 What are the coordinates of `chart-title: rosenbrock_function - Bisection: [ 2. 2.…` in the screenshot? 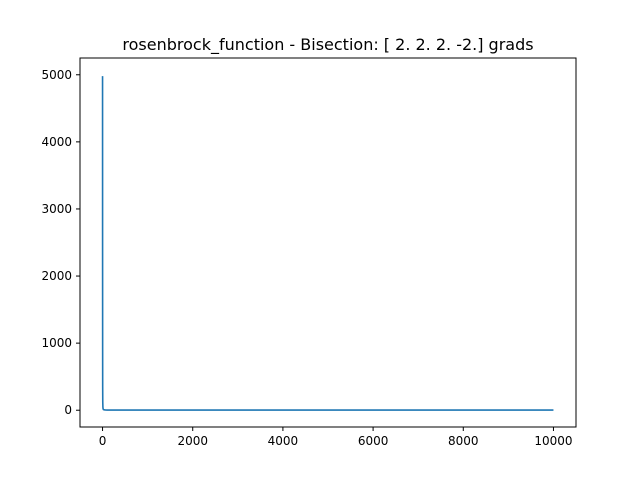 It's located at (327, 45).